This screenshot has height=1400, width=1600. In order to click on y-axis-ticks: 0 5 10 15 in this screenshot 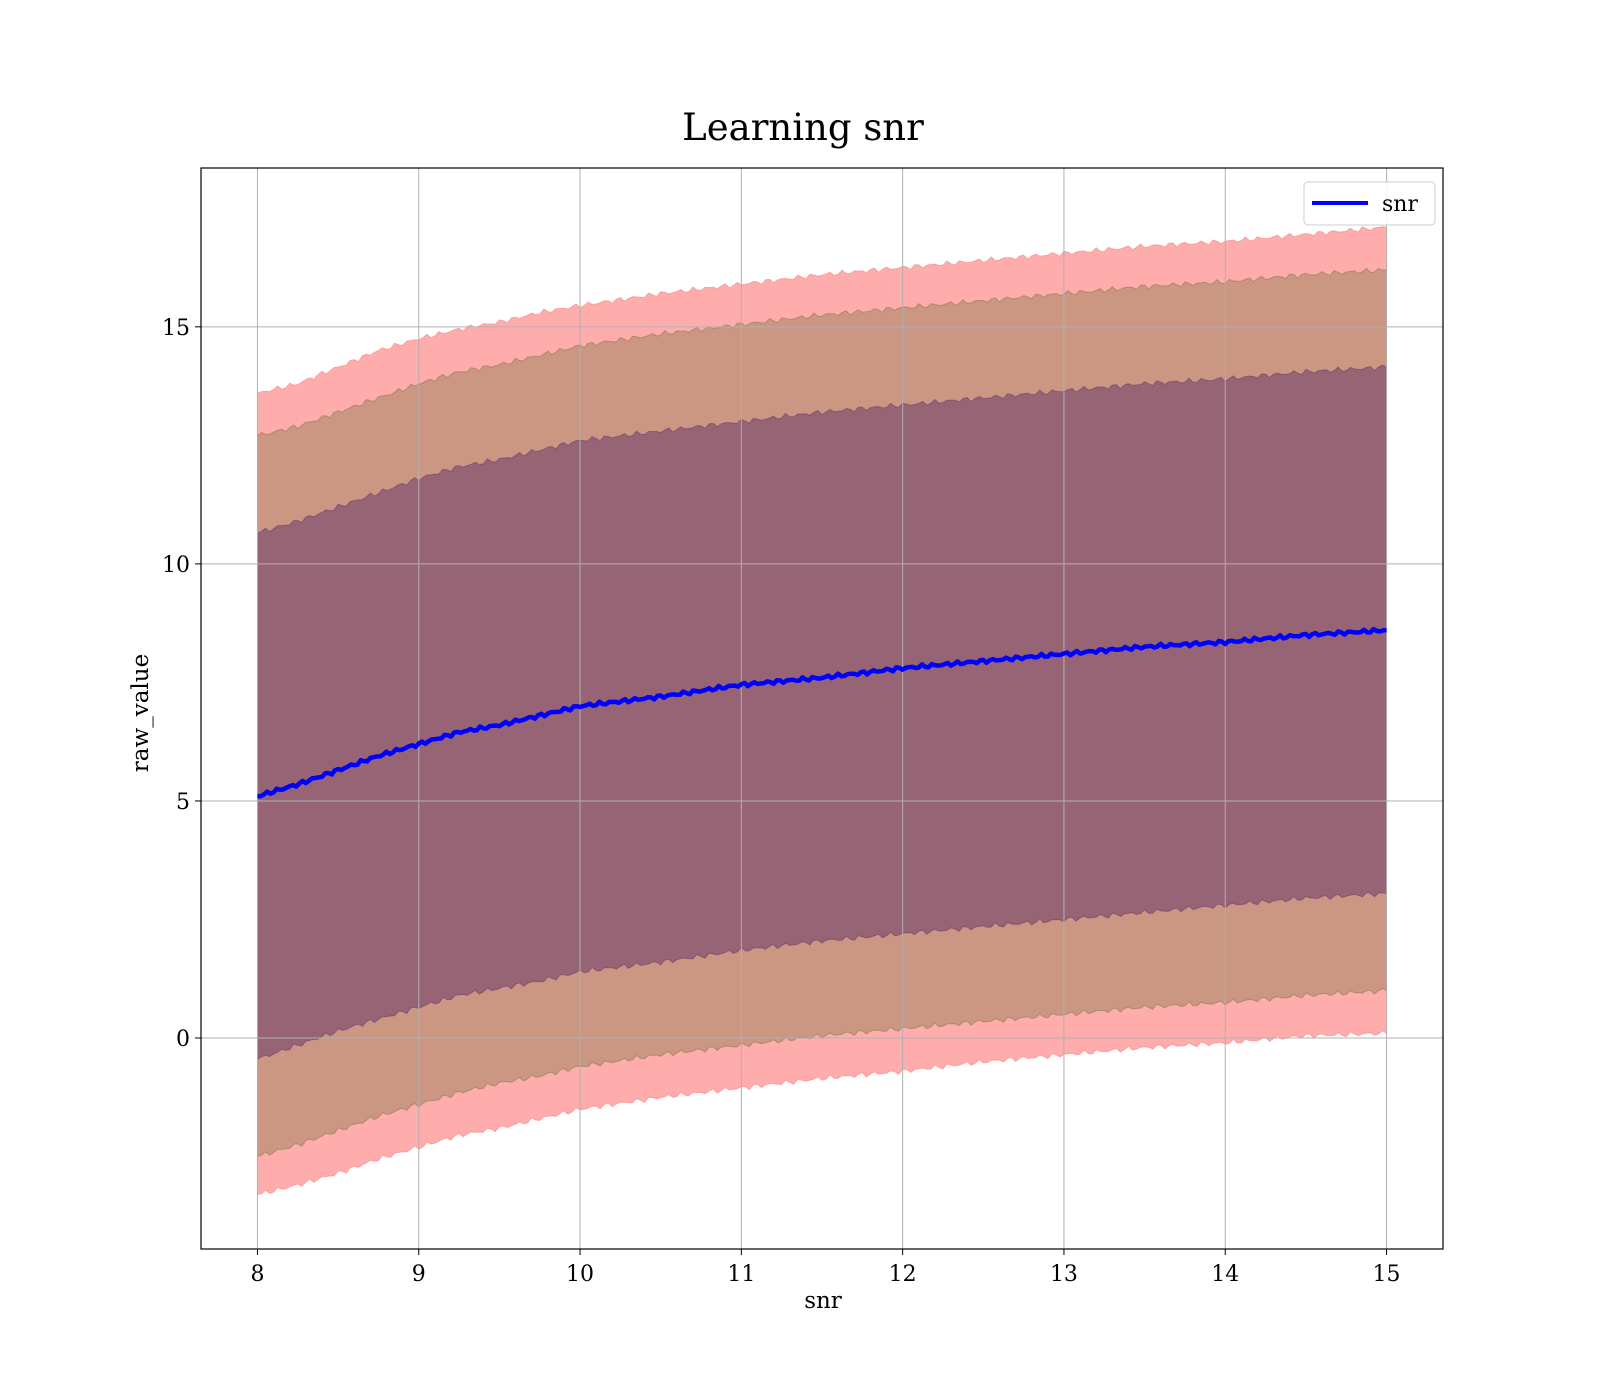, I will do `click(181, 684)`.